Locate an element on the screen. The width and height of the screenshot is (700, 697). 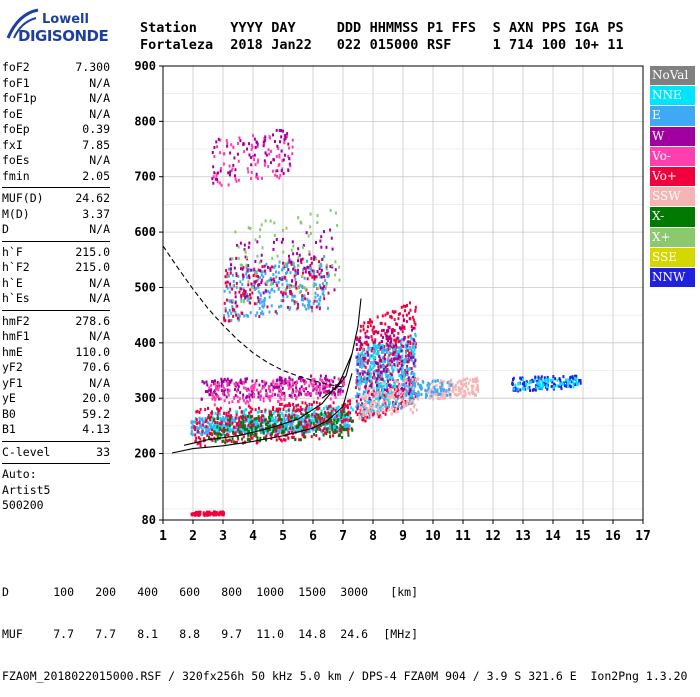
footer-row-value: 11.0 is located at coordinates (270, 634).